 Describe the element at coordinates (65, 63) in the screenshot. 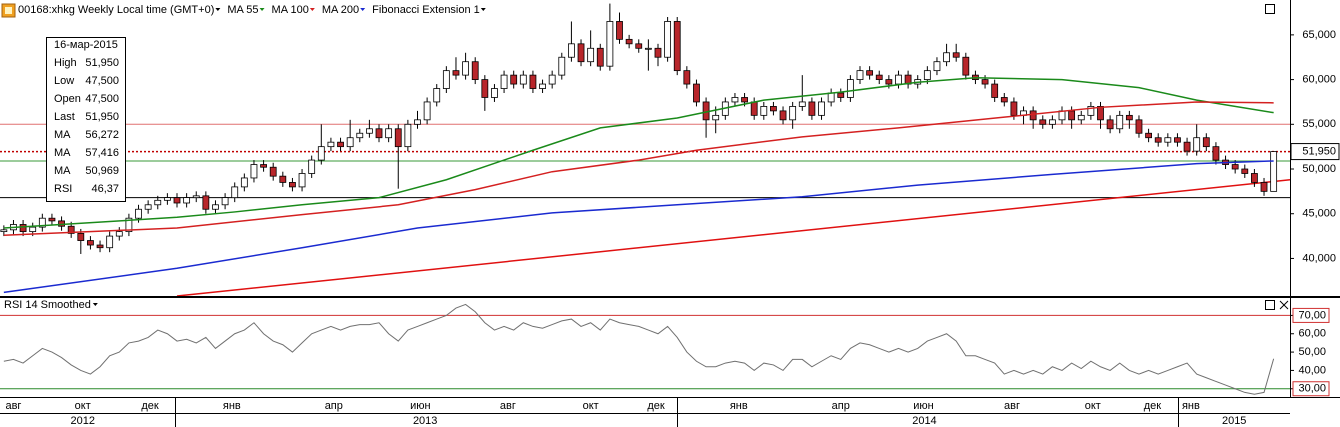

I see `info-label: High` at that location.